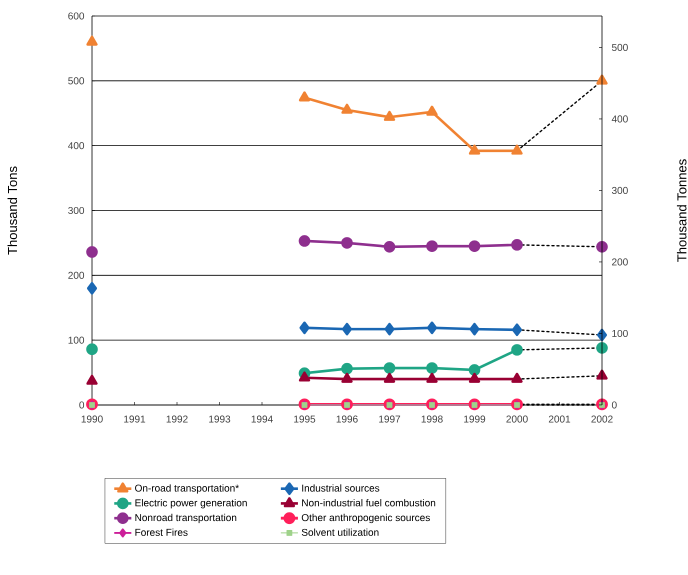  I want to click on y-tick-label: 300, so click(76, 210).